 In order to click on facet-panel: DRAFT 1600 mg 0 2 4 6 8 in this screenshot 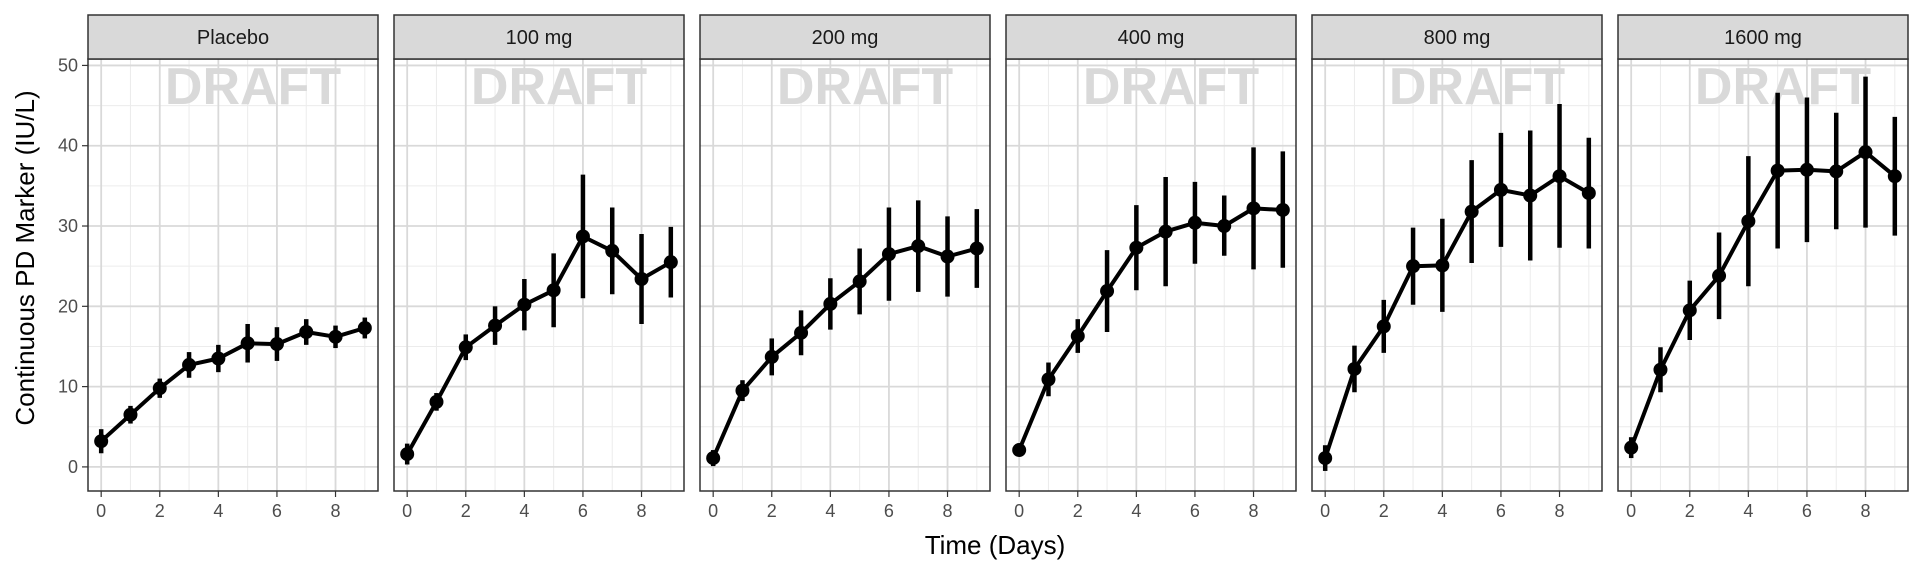, I will do `click(1763, 267)`.